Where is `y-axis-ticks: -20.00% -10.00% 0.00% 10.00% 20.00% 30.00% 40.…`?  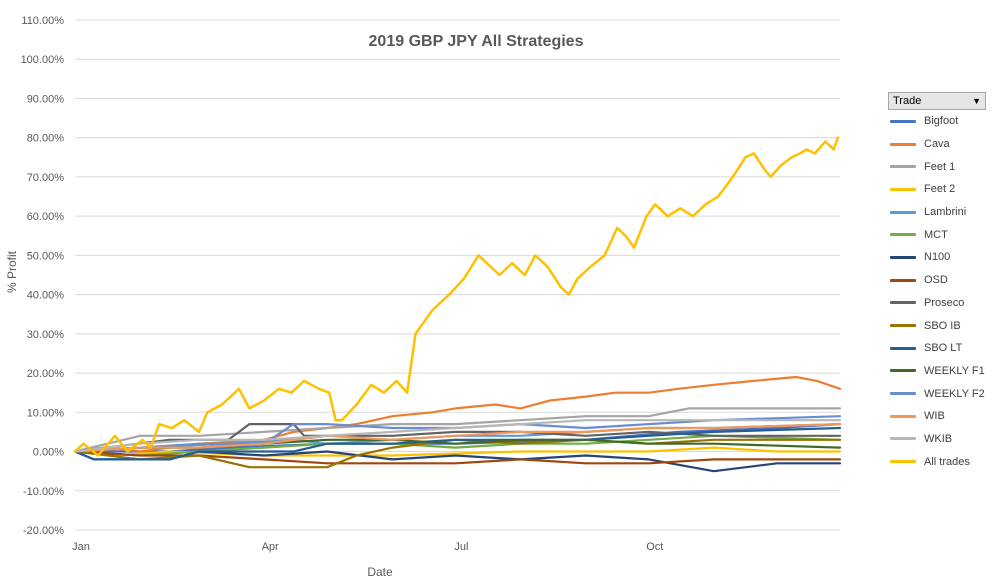 y-axis-ticks: -20.00% -10.00% 0.00% 10.00% 20.00% 30.00% 40.… is located at coordinates (43, 276).